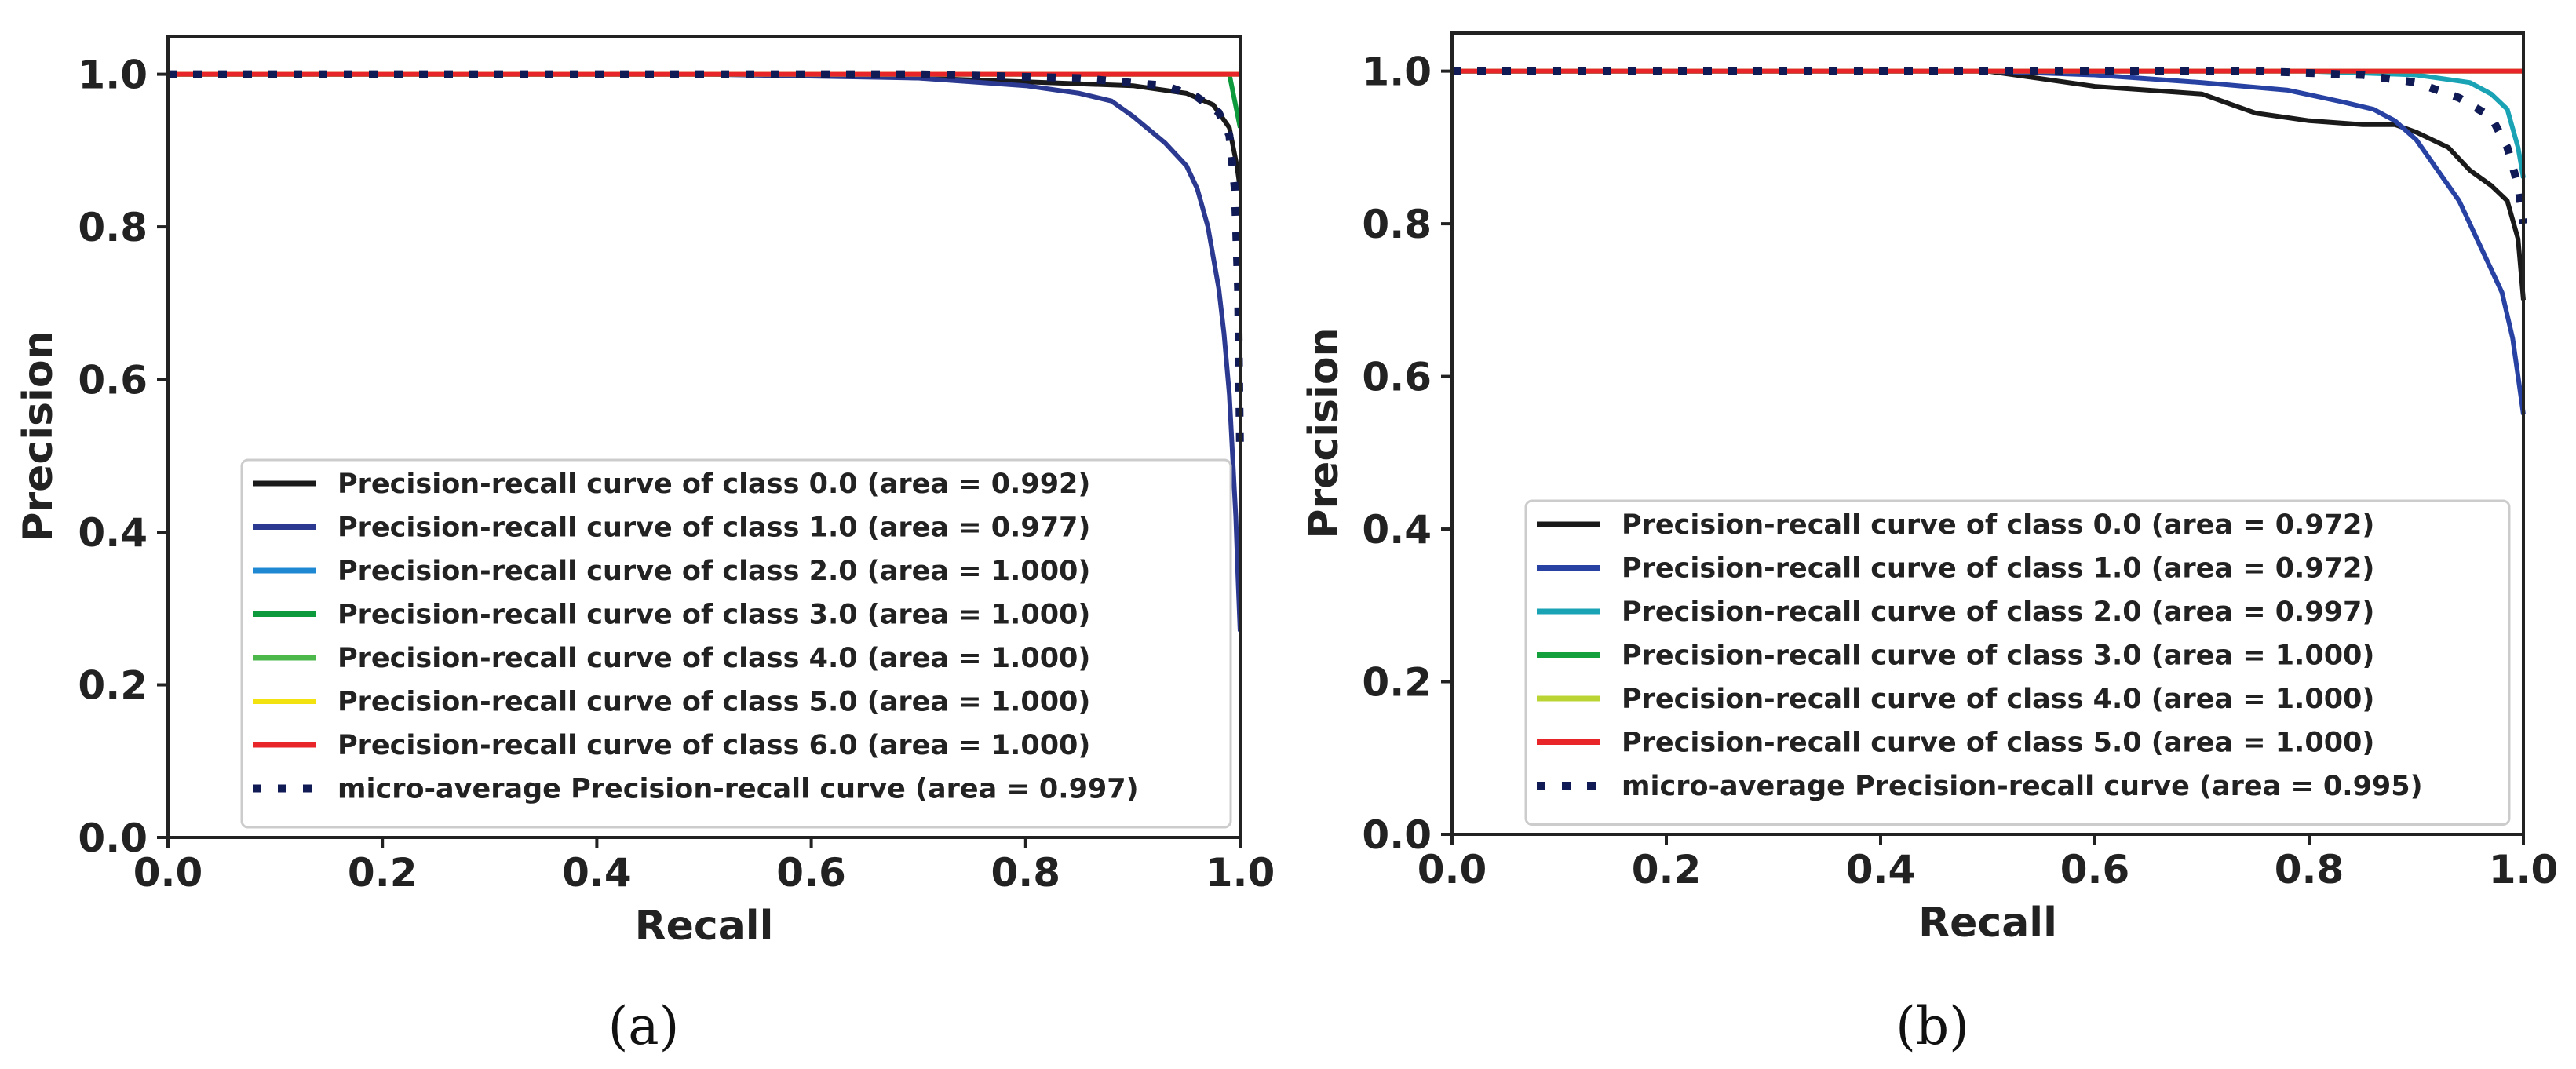 The width and height of the screenshot is (2576, 1069). I want to click on series-group, so click(1990, 241).